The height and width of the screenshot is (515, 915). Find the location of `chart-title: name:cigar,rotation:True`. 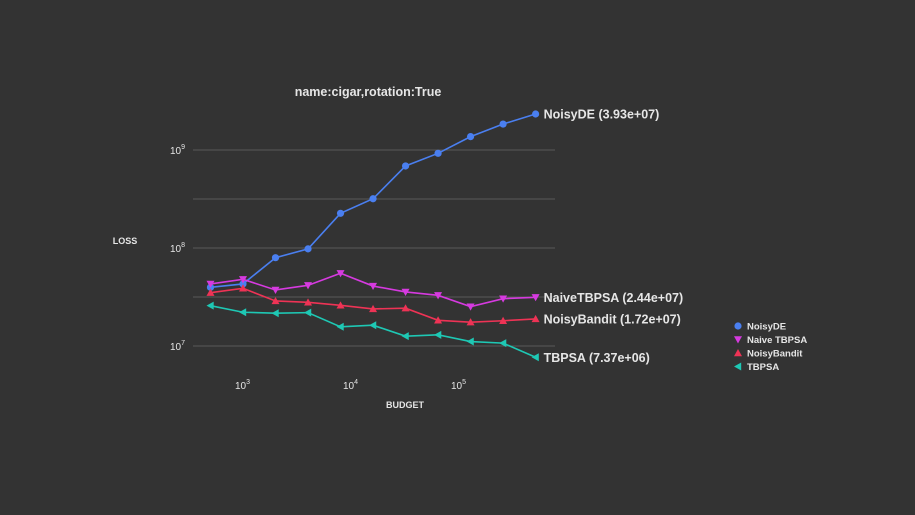

chart-title: name:cigar,rotation:True is located at coordinates (368, 92).